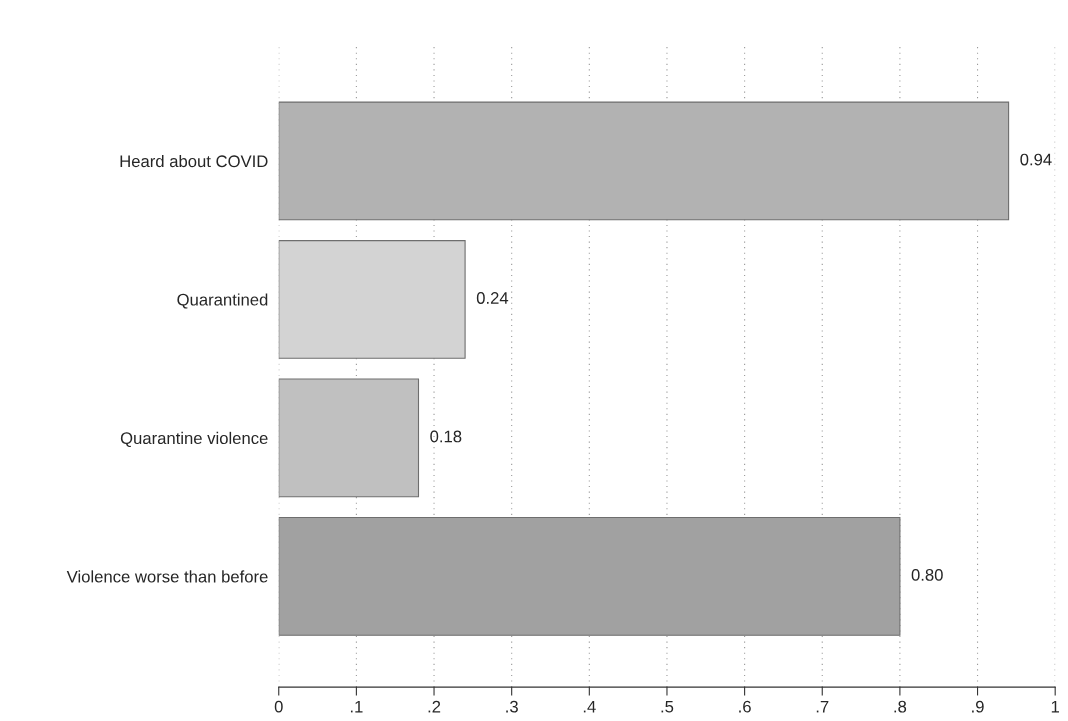 This screenshot has height=721, width=1068. I want to click on x-tick-label: .1, so click(356, 706).